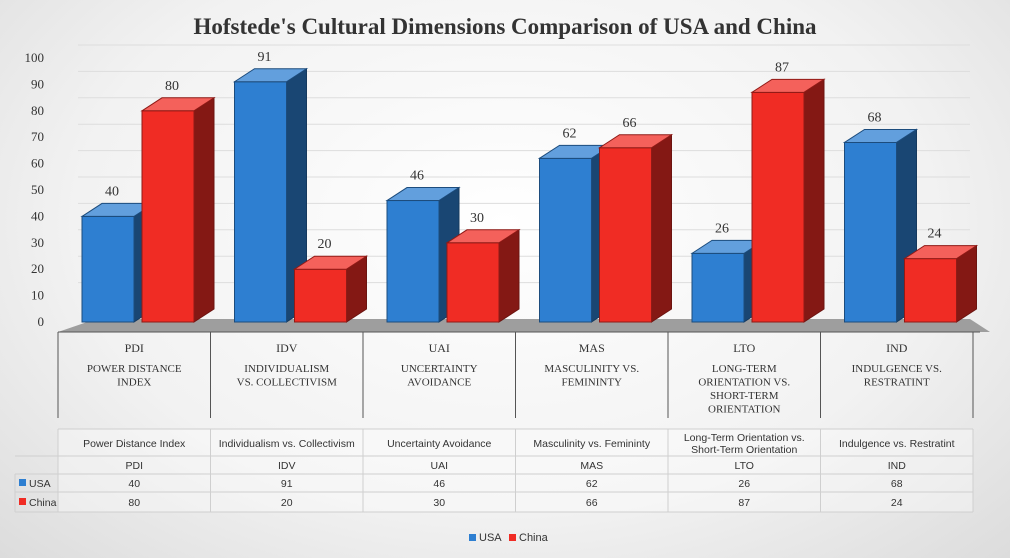  What do you see at coordinates (534, 538) in the screenshot?
I see `legend-label: China` at bounding box center [534, 538].